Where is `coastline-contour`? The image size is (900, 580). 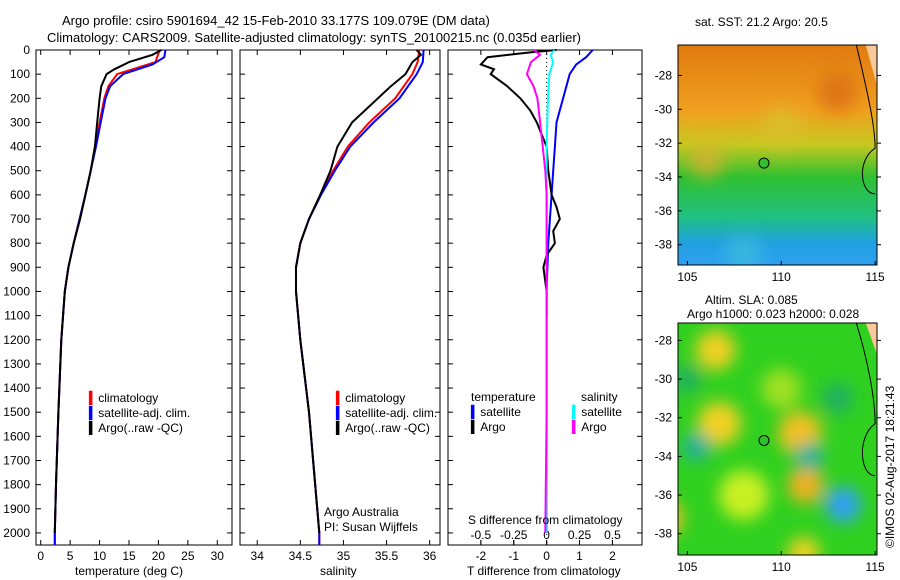 coastline-contour is located at coordinates (865, 400).